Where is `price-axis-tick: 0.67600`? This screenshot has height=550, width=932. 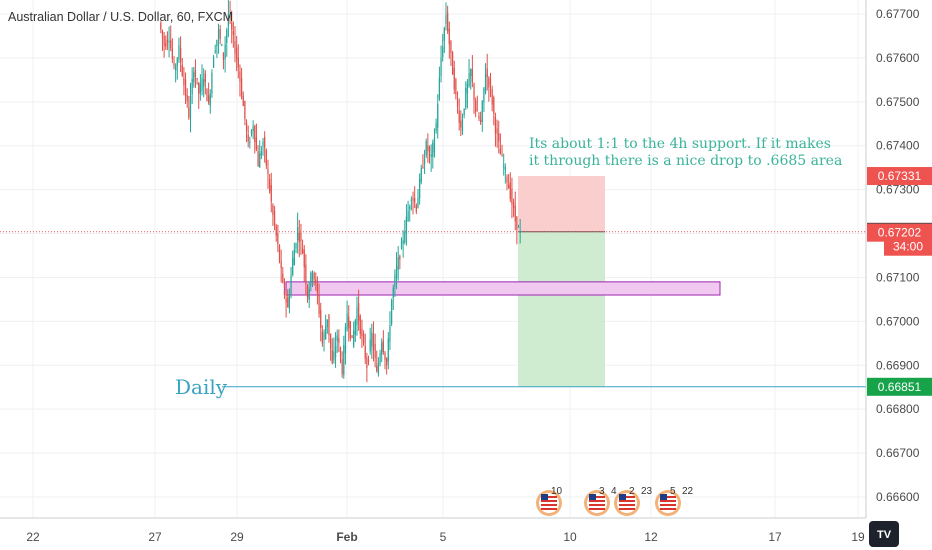 price-axis-tick: 0.67600 is located at coordinates (898, 58).